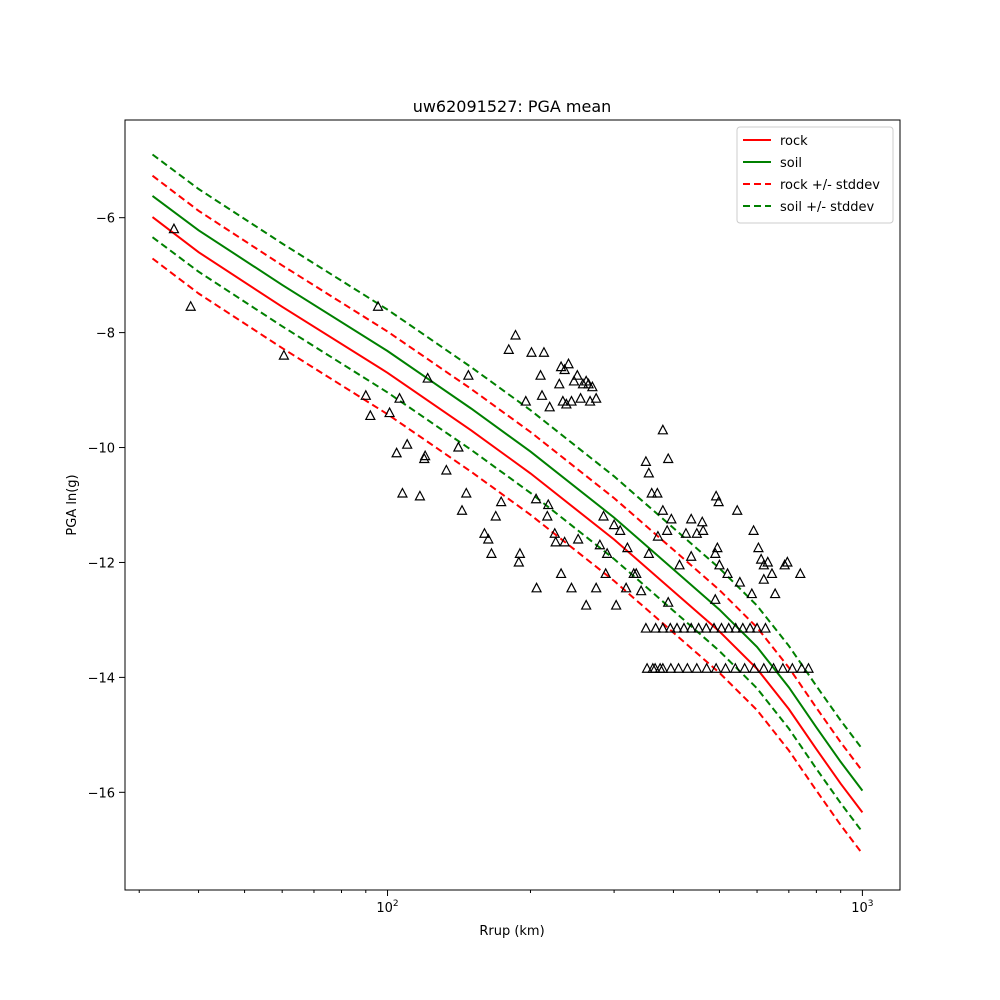 Image resolution: width=1000 pixels, height=1000 pixels. I want to click on x-axis-ticks: 102 103, so click(506, 903).